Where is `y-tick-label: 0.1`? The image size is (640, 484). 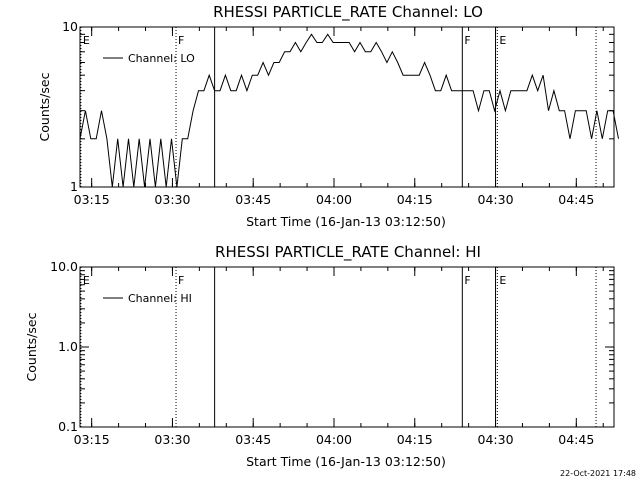
y-tick-label: 0.1 is located at coordinates (68, 426).